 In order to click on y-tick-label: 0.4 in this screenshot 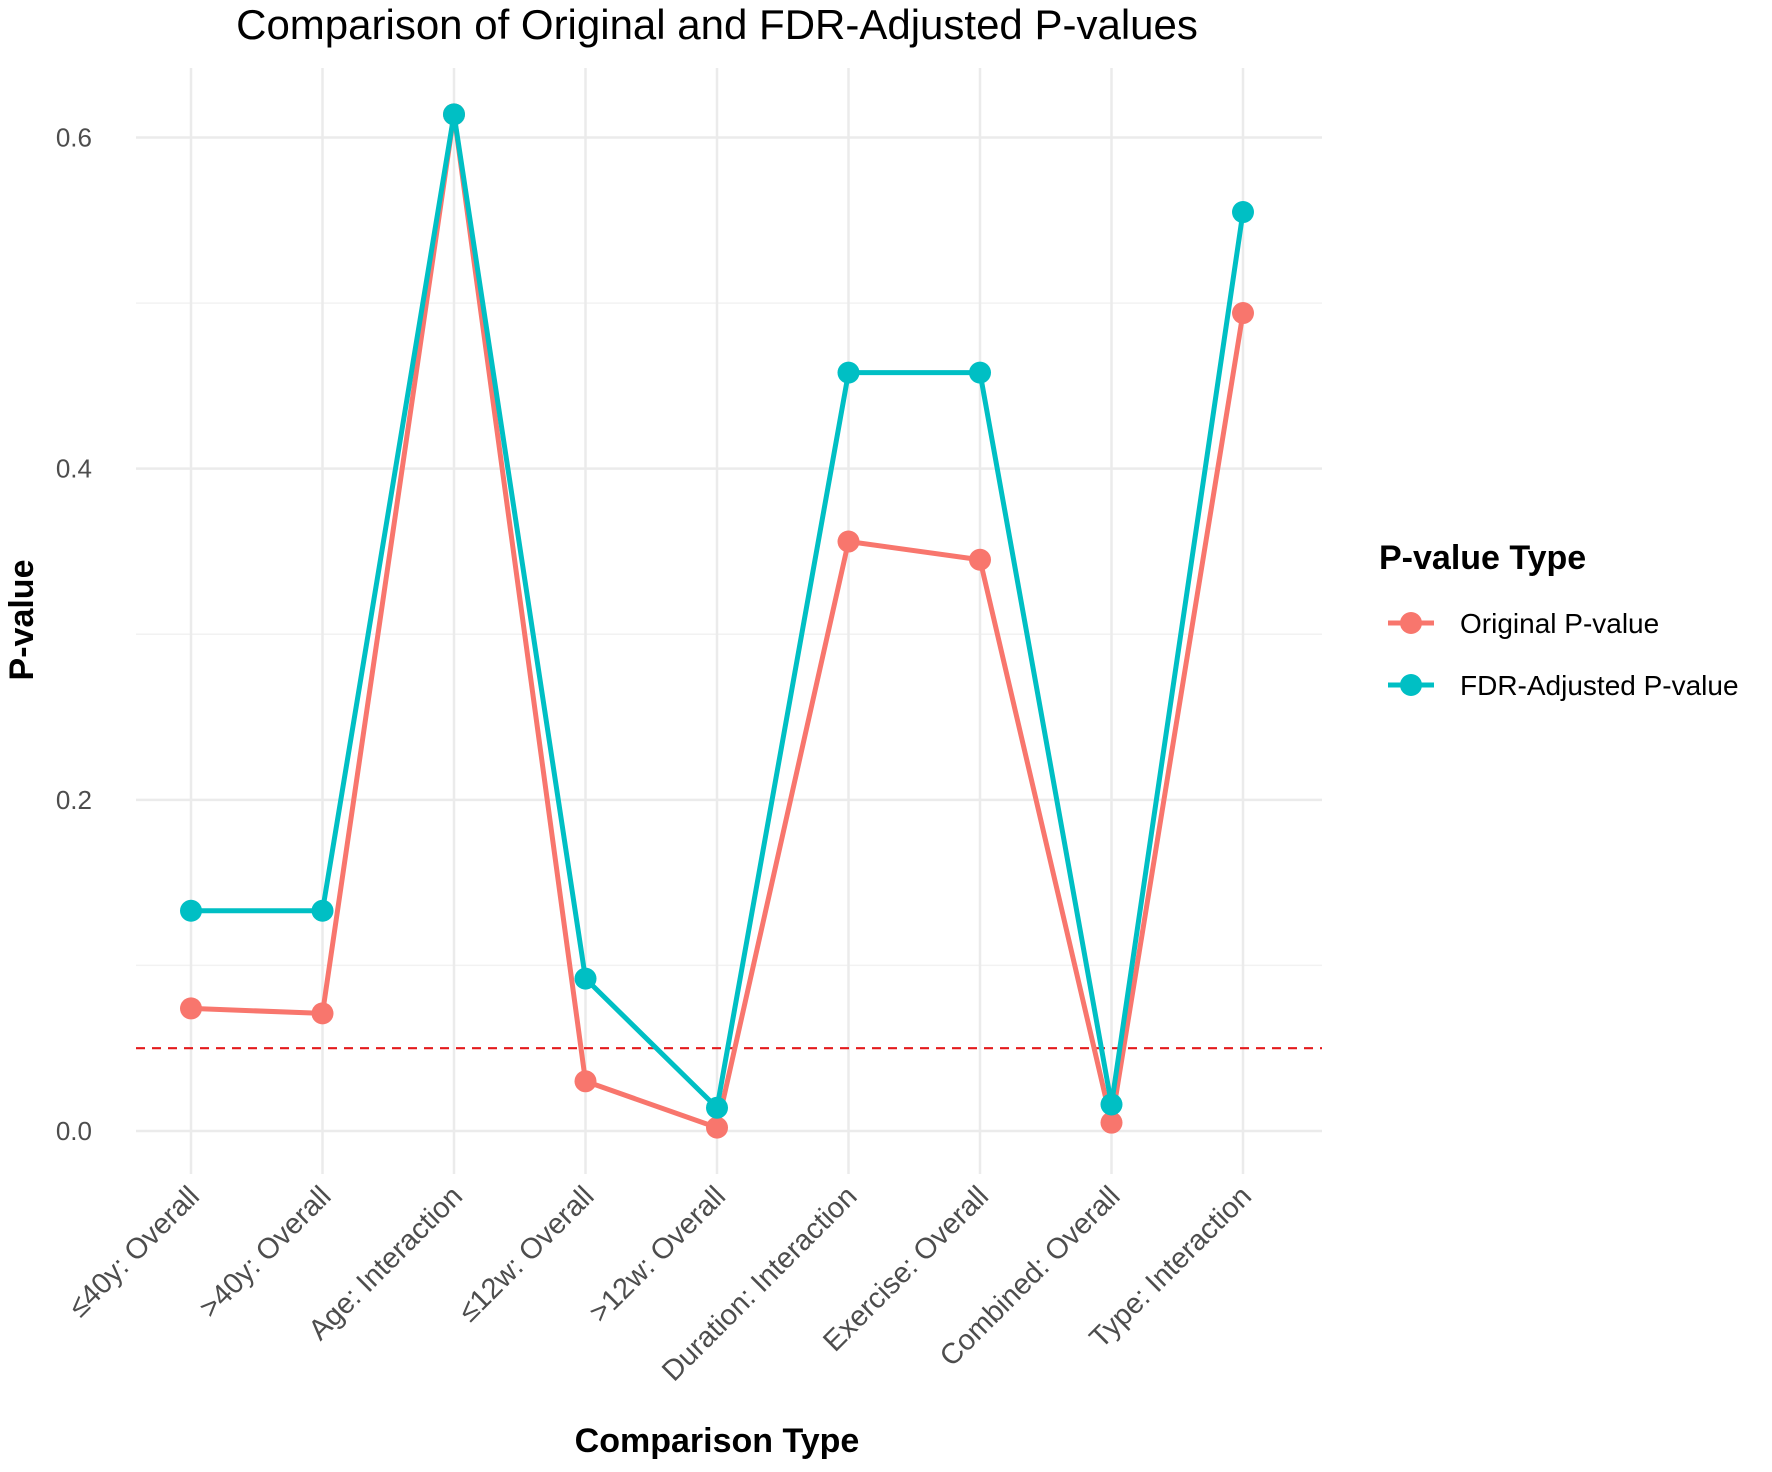, I will do `click(74, 469)`.